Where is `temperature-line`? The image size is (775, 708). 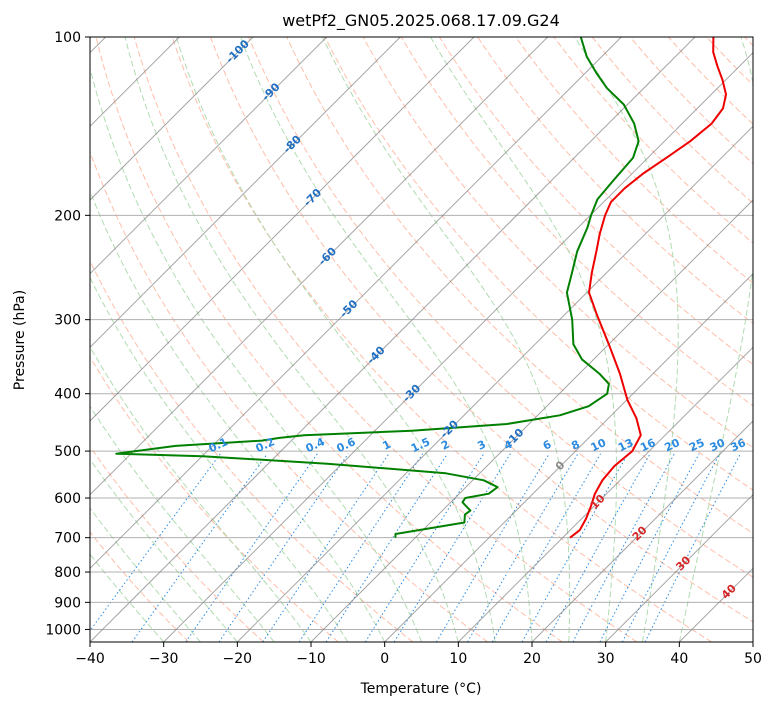 temperature-line is located at coordinates (648, 288).